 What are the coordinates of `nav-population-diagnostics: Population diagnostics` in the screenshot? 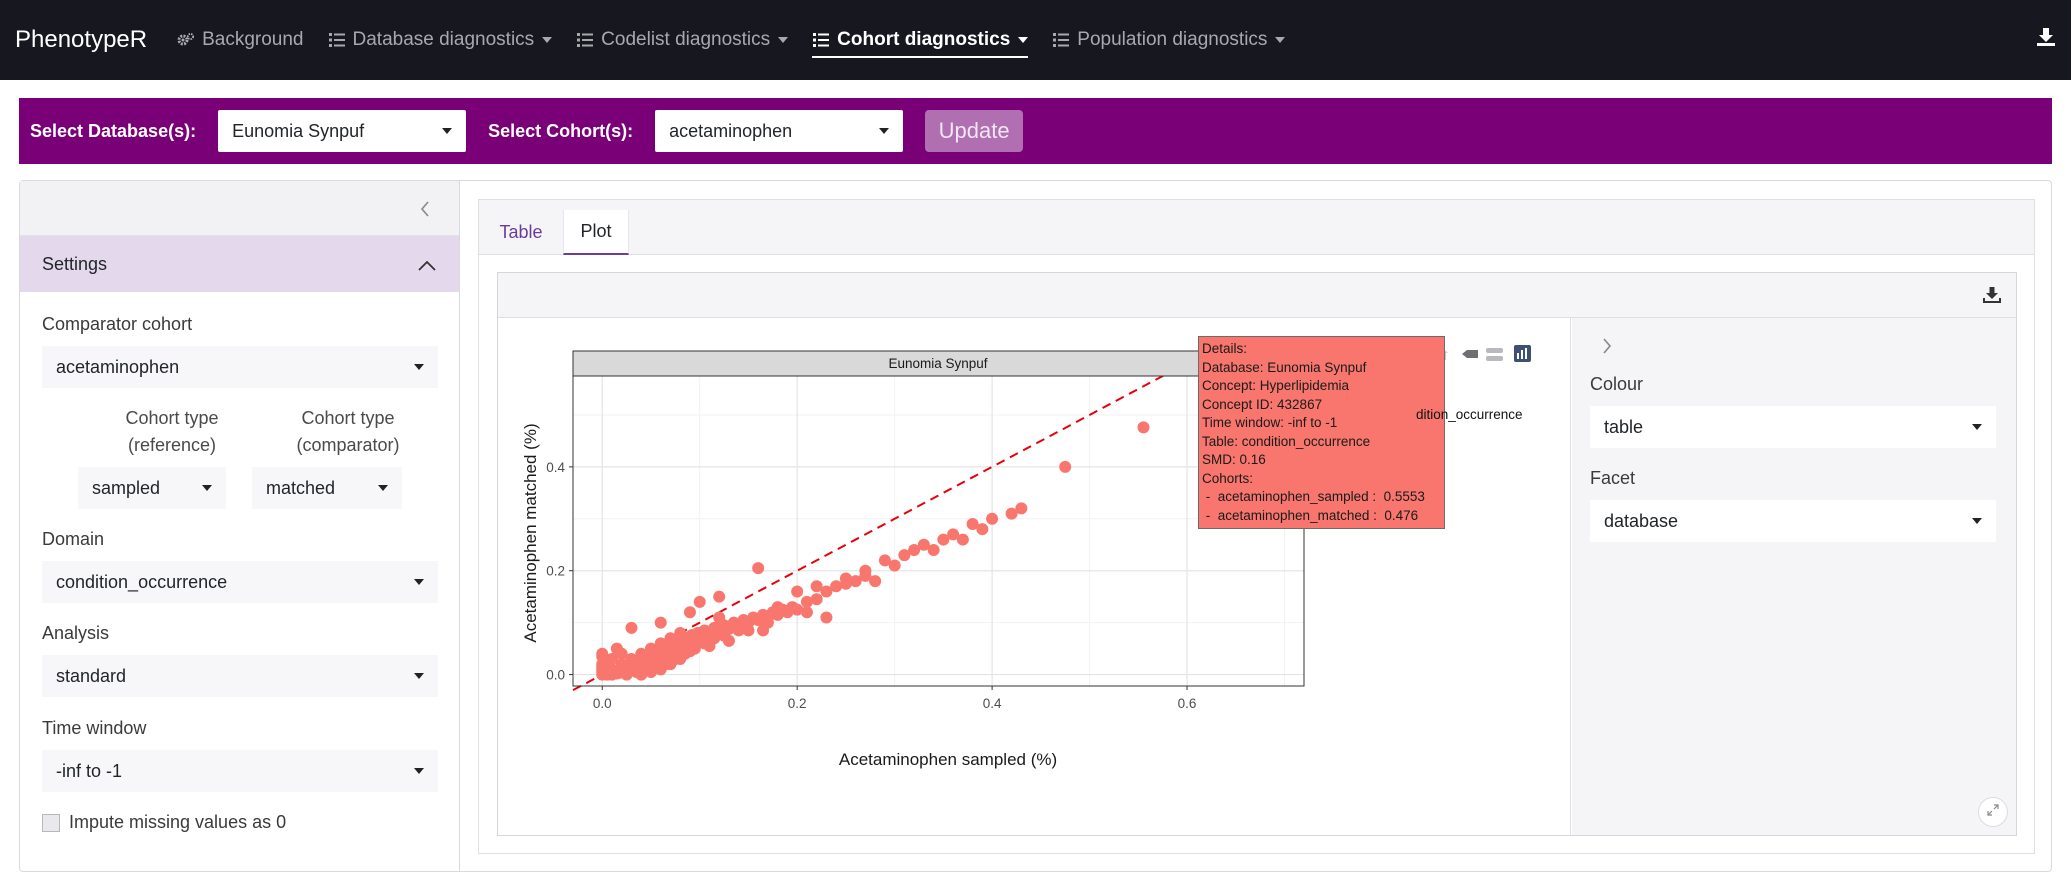 It's located at (1168, 40).